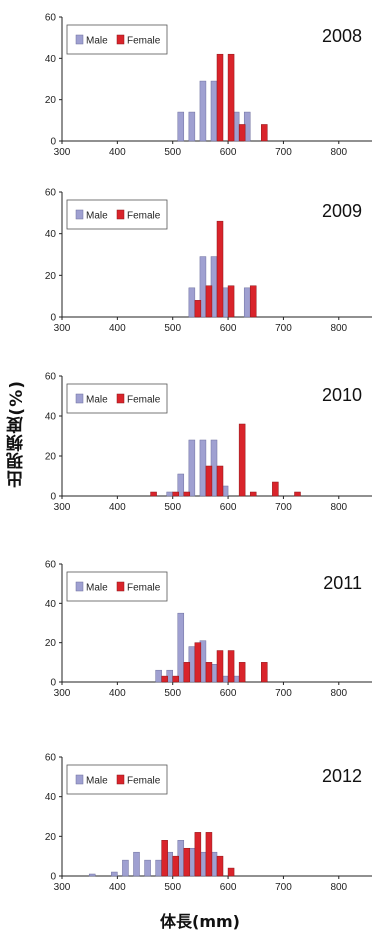 This screenshot has height=932, width=373. I want to click on legend-swatch-female, so click(120, 586).